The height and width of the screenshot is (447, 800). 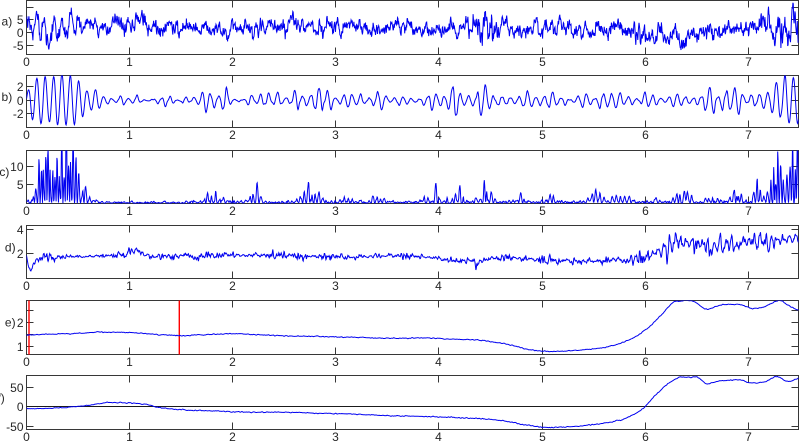 I want to click on svg-text: f), so click(x=2, y=398).